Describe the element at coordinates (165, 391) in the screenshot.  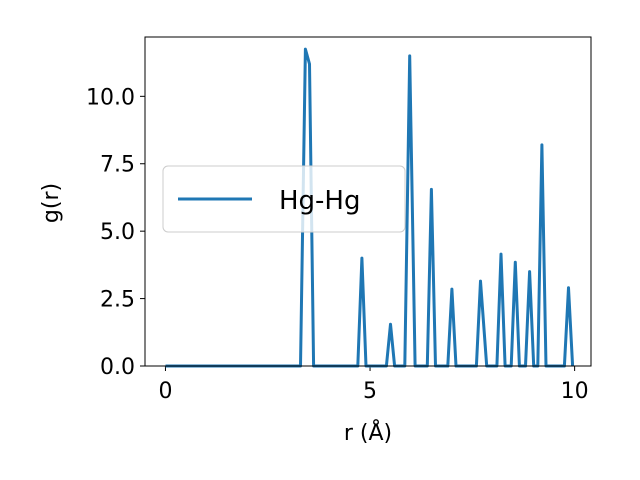
I see `x-tick-label: 0` at that location.